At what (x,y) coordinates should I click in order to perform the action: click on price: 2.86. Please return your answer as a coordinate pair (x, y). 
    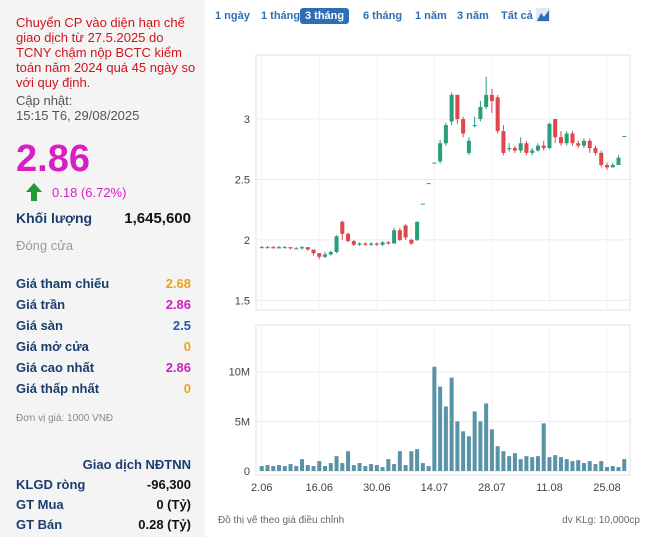
    Looking at the image, I should click on (53, 159).